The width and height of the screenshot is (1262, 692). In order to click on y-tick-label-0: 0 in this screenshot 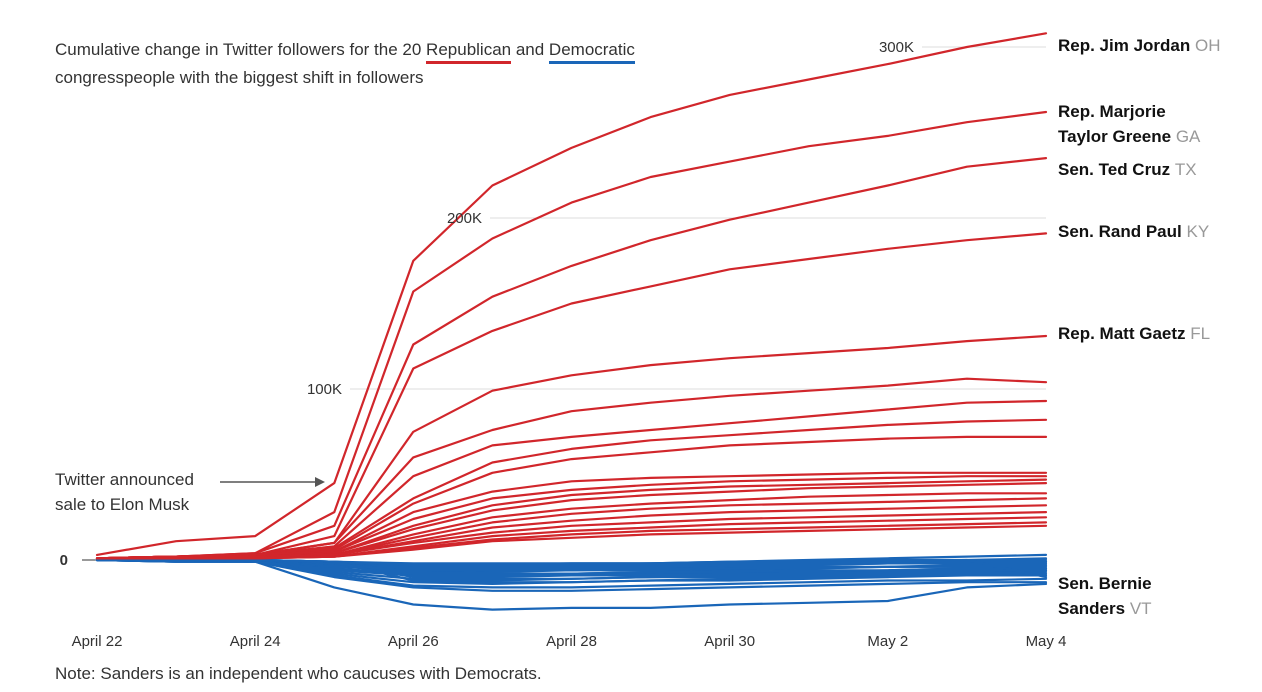, I will do `click(64, 560)`.